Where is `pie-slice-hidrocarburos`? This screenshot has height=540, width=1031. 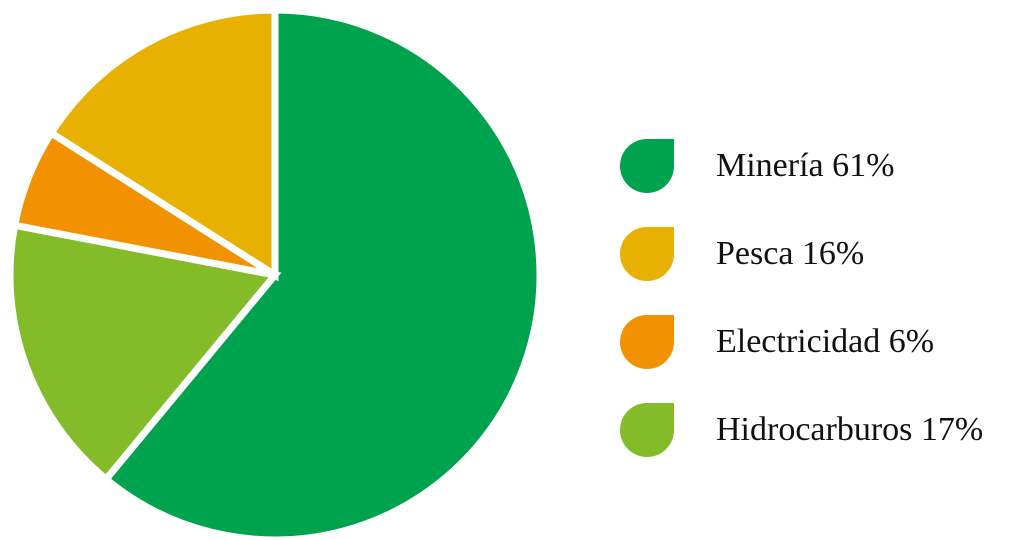
pie-slice-hidrocarburos is located at coordinates (144, 353).